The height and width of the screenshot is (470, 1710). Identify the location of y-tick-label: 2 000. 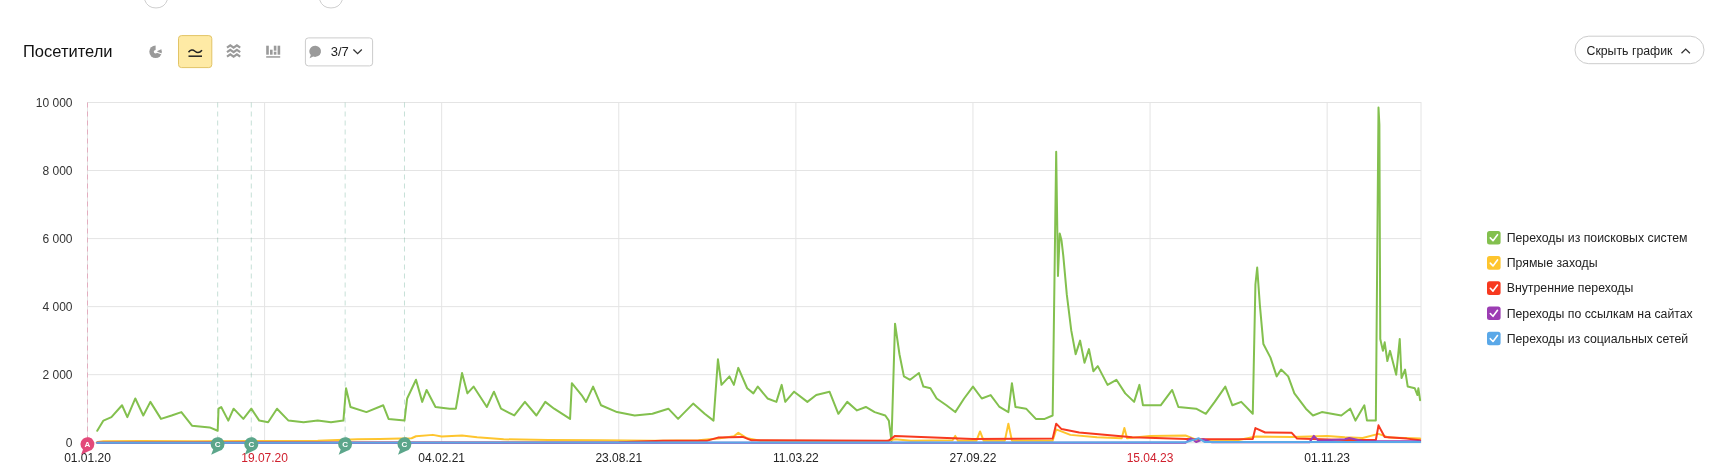
(57, 374).